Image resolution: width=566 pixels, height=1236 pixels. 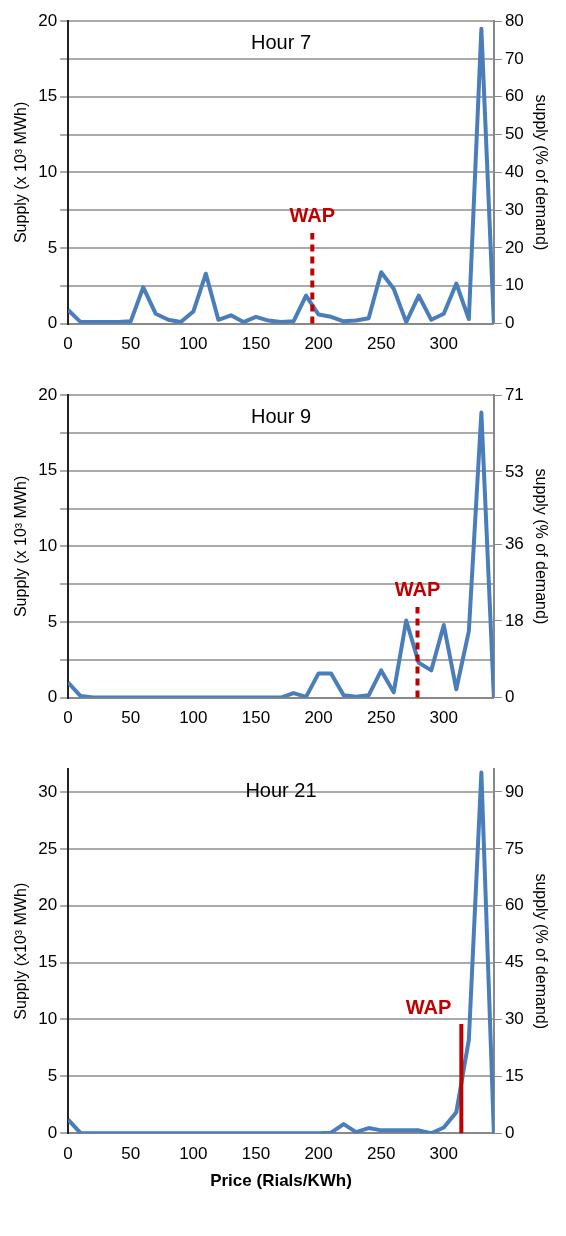 What do you see at coordinates (514, 172) in the screenshot?
I see `y2-tick-label: 40` at bounding box center [514, 172].